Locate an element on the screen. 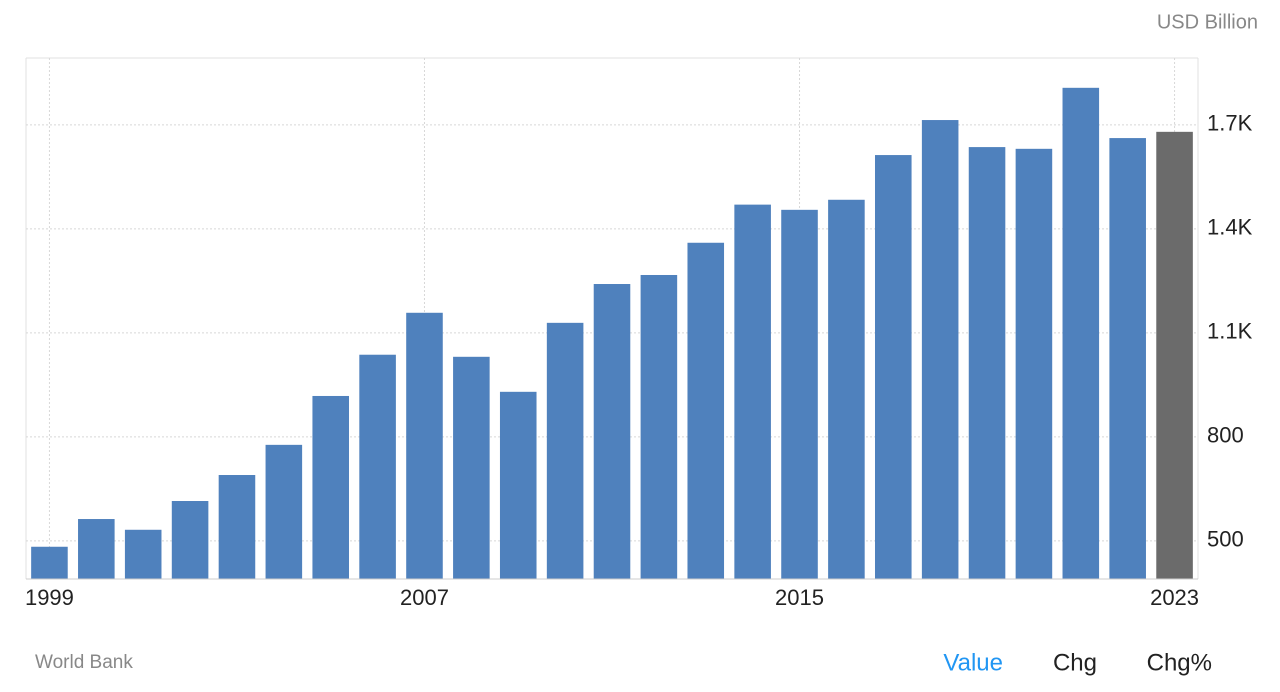 This screenshot has width=1280, height=692. source: World Bank is located at coordinates (84, 662).